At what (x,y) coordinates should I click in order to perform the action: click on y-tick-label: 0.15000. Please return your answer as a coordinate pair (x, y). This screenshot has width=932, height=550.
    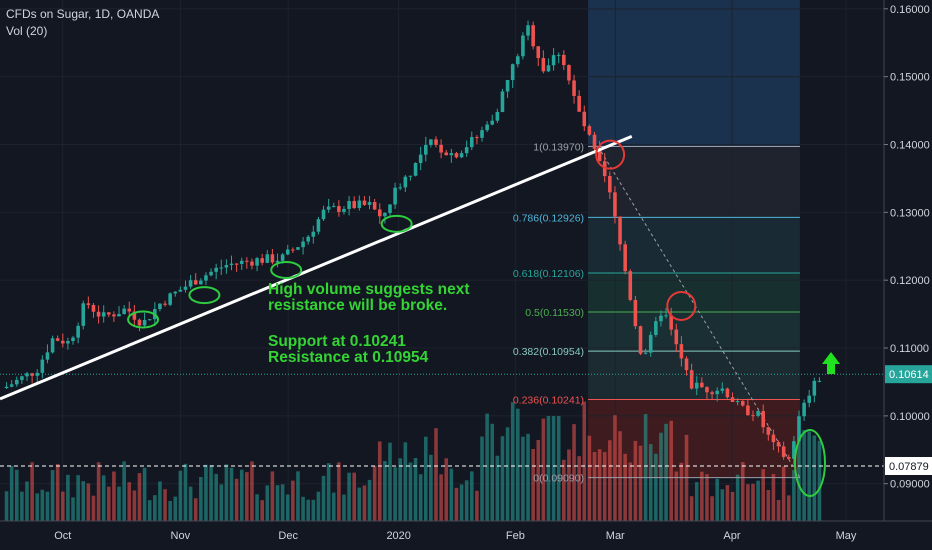
    Looking at the image, I should click on (910, 78).